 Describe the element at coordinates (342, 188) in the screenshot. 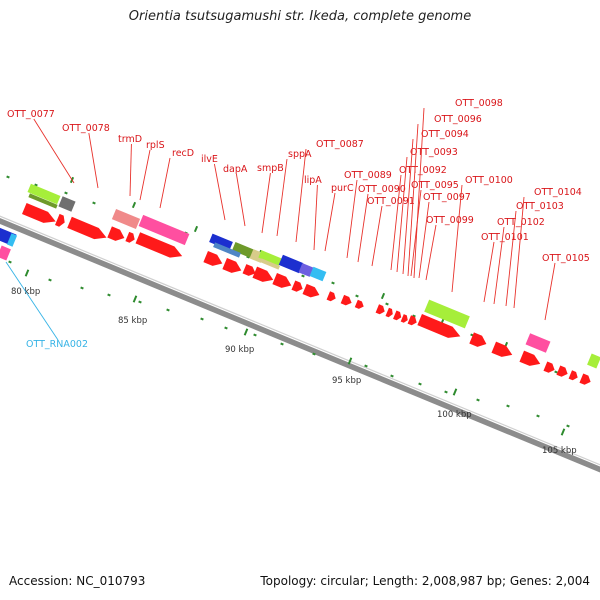

I see `gene-label: purC` at that location.